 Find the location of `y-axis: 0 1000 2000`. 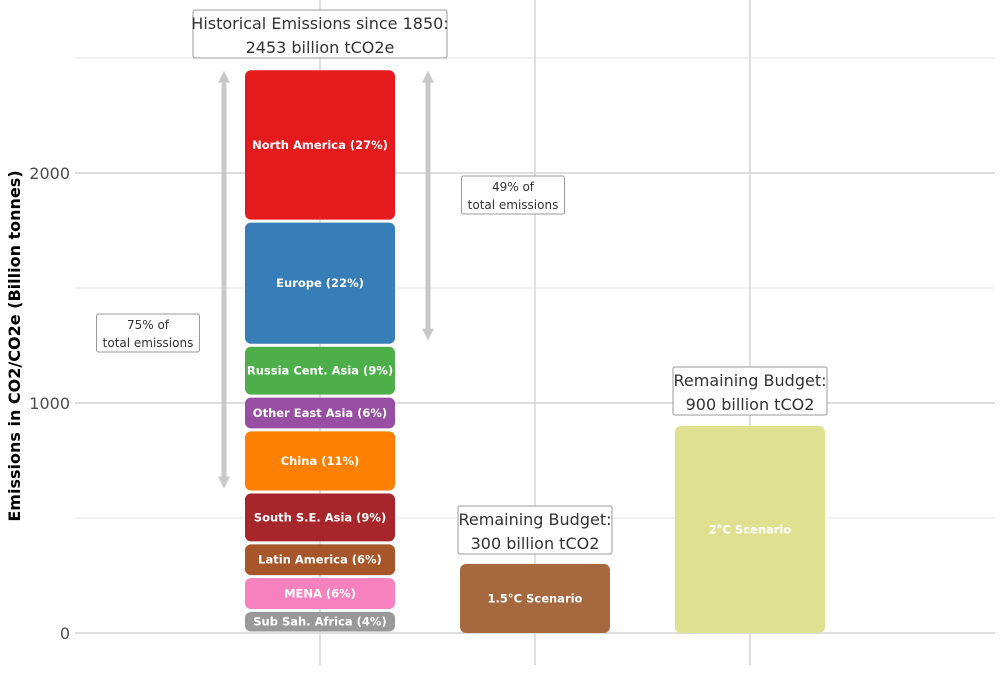

y-axis: 0 1000 2000 is located at coordinates (49, 403).